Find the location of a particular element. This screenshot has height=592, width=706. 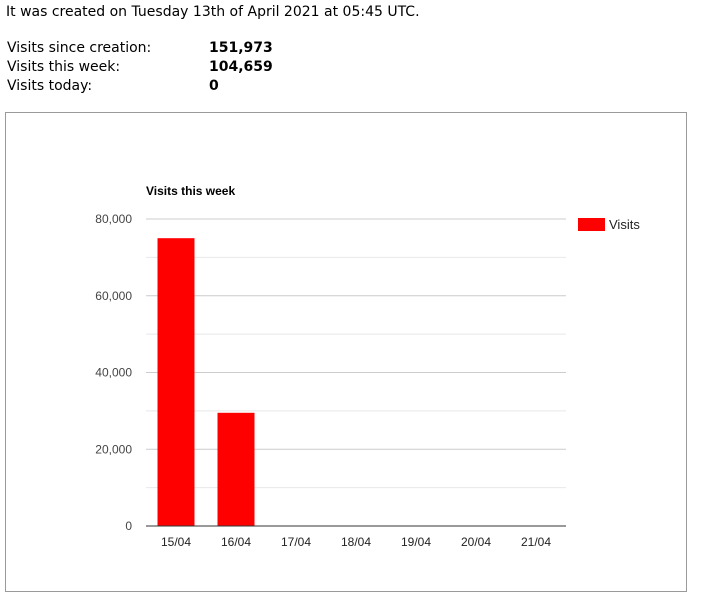

x-tick-label: 18/04 is located at coordinates (356, 542).